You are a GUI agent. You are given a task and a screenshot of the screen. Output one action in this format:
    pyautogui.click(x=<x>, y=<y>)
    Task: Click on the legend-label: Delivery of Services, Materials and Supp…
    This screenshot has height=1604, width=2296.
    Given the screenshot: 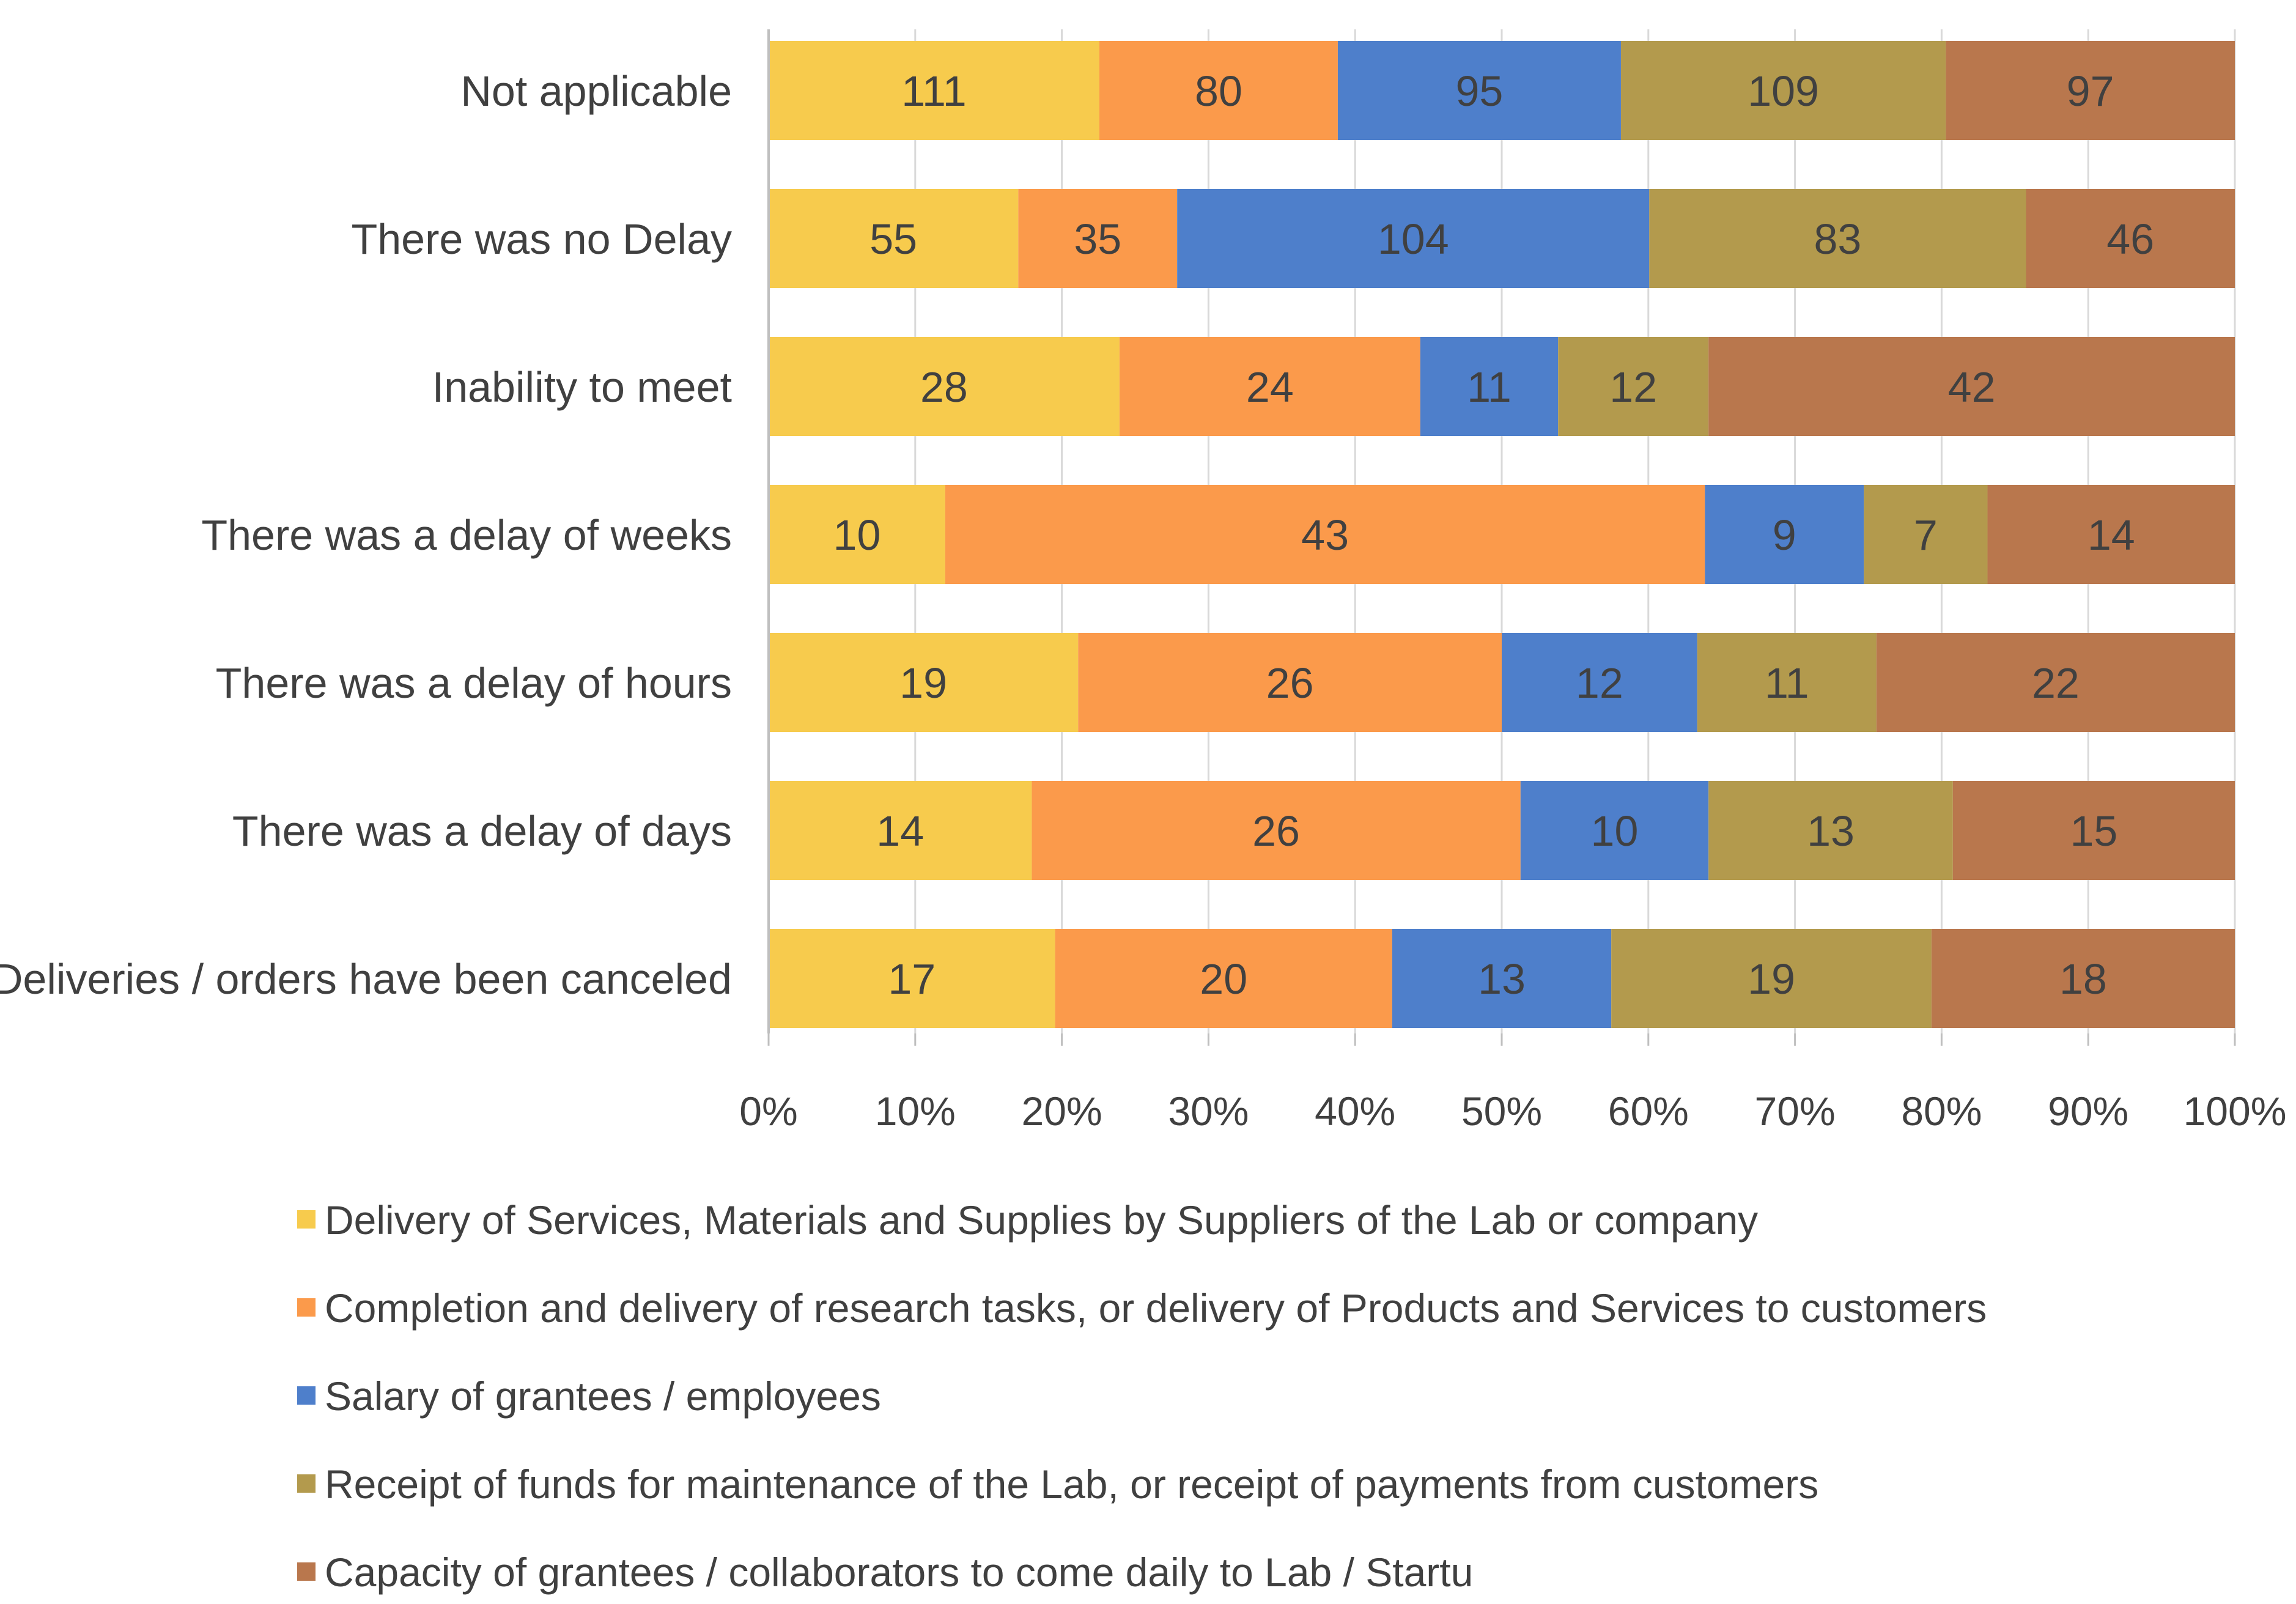 What is the action you would take?
    pyautogui.click(x=1041, y=1220)
    